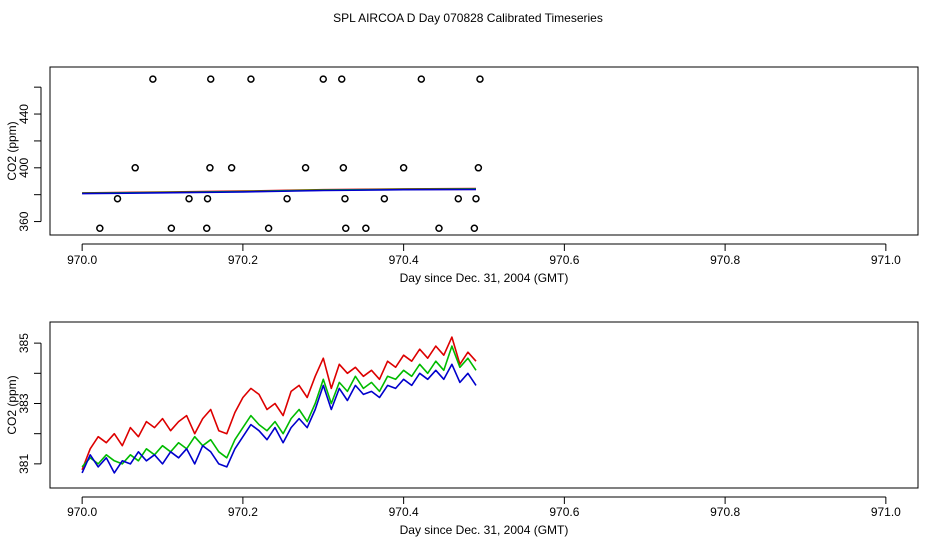  I want to click on y-tick-label: 360, so click(24, 221).